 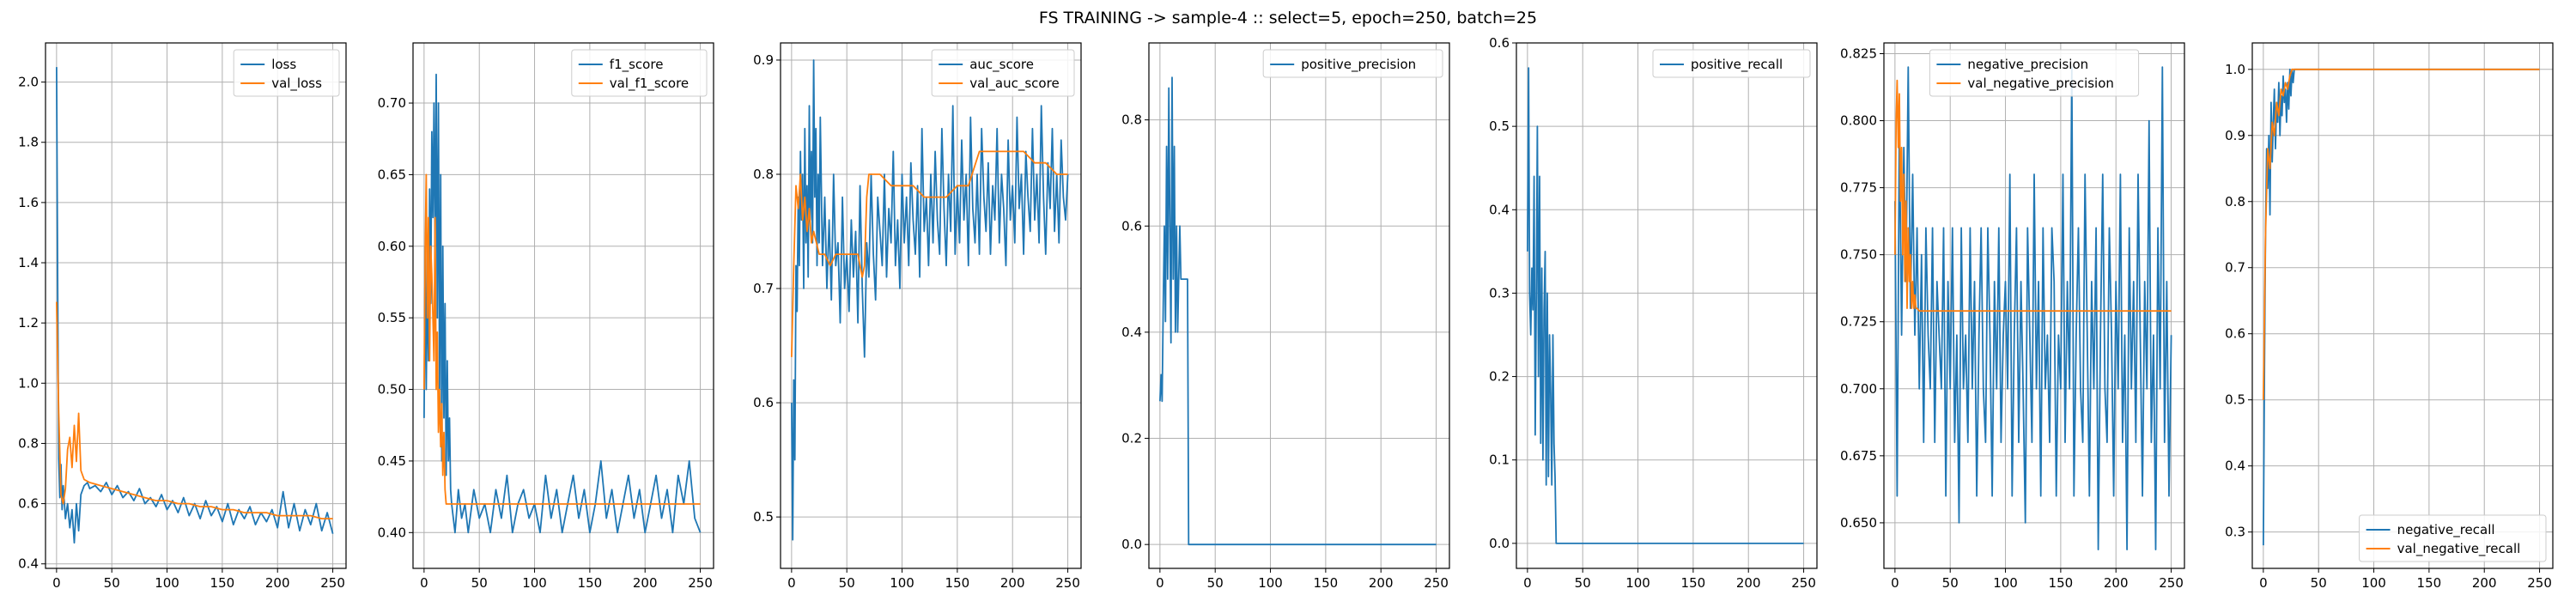 I want to click on legend-label: val_loss, so click(x=296, y=84).